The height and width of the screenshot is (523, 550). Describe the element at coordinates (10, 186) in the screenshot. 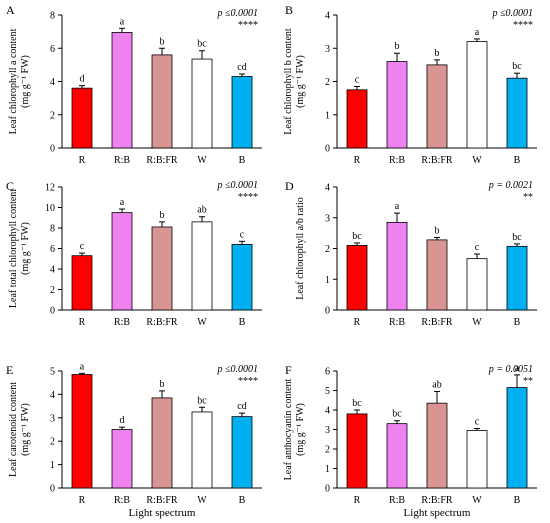

I see `panel-letter: C` at that location.